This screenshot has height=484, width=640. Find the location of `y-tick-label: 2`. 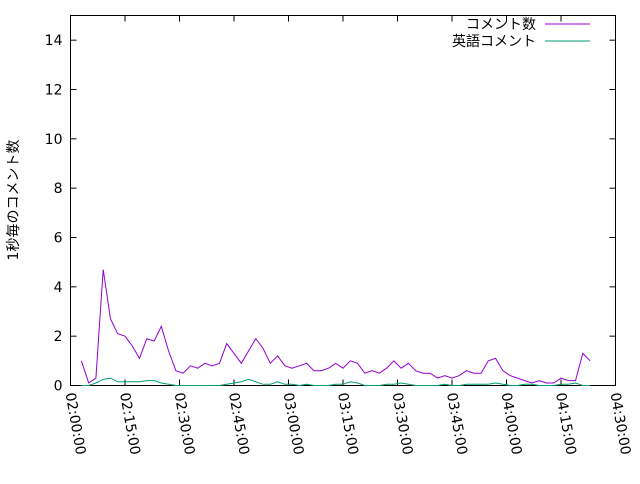

y-tick-label: 2 is located at coordinates (58, 337).